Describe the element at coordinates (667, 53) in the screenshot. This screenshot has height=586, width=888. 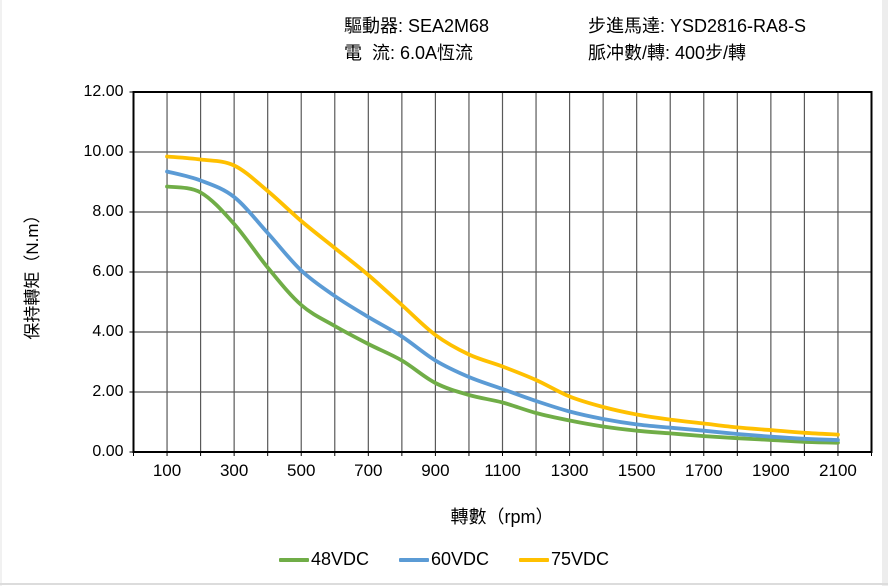
I see `pulses-spec: 脈冲數/轉: 400步/轉` at that location.